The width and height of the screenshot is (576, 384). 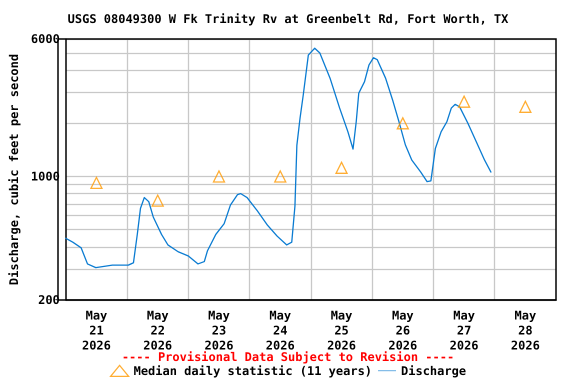 I want to click on x-tick-label: May 25 2026, so click(x=341, y=330).